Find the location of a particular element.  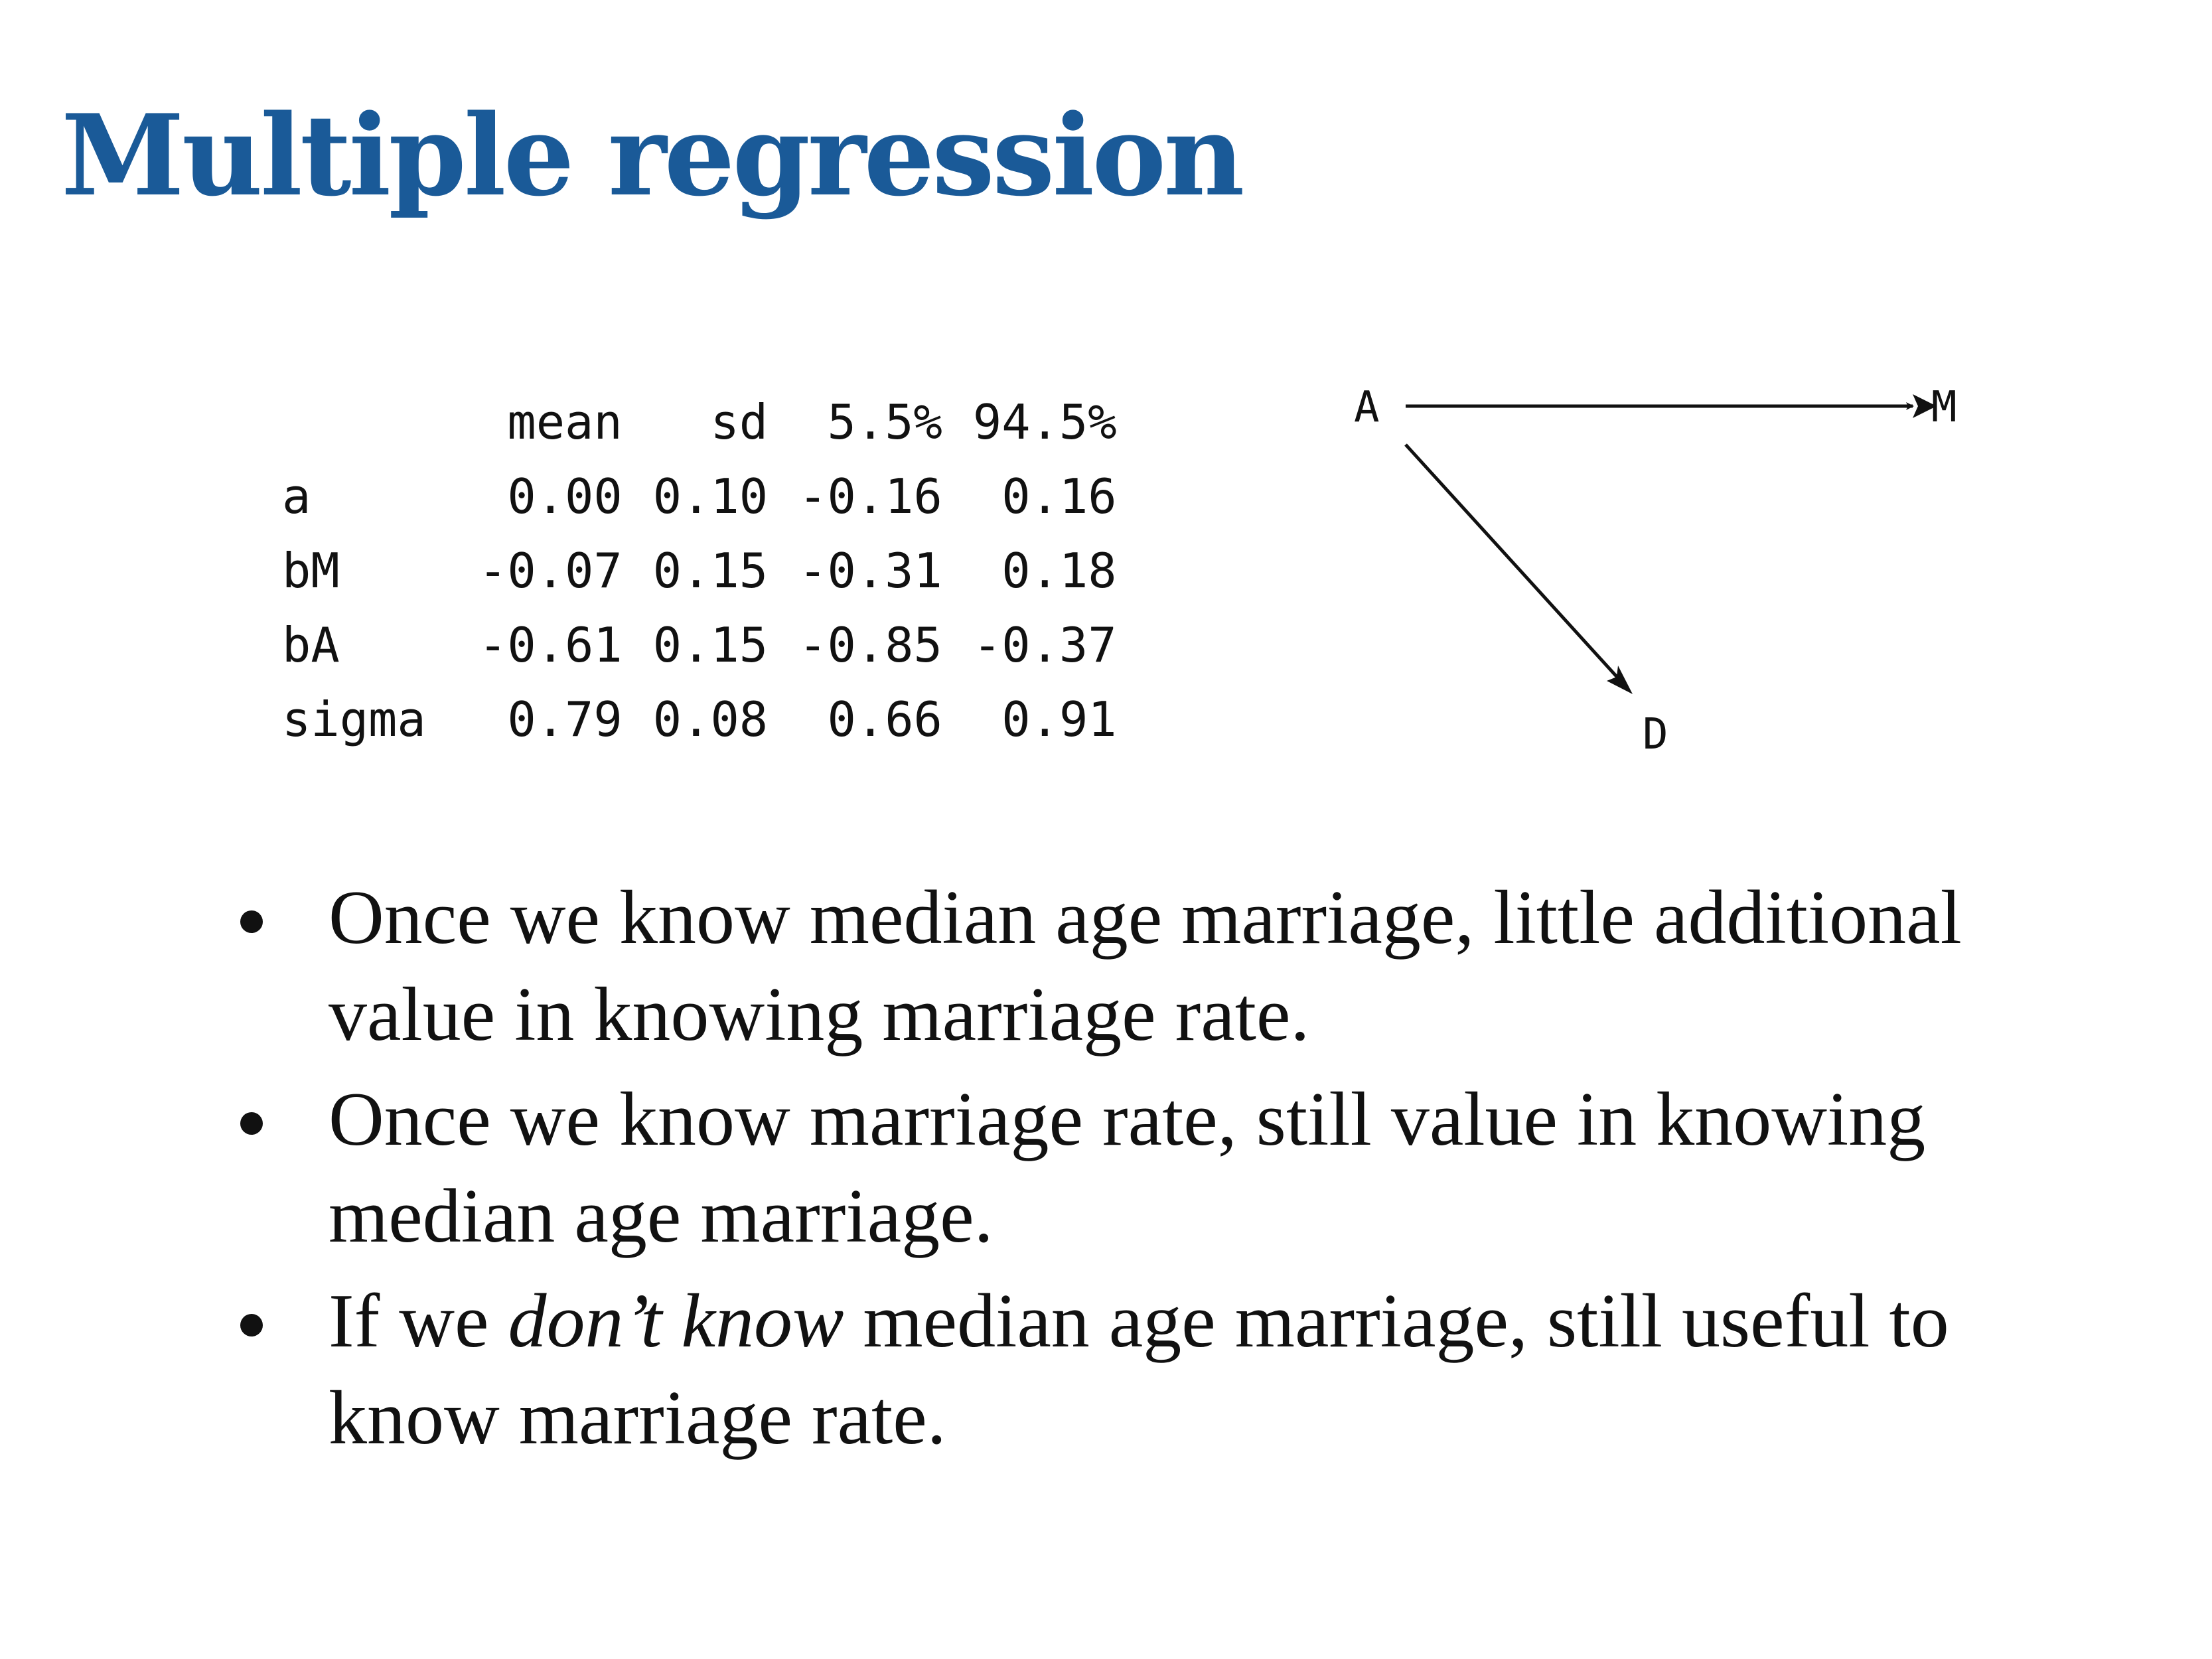

cell-mean: 0.00 is located at coordinates (565, 496).